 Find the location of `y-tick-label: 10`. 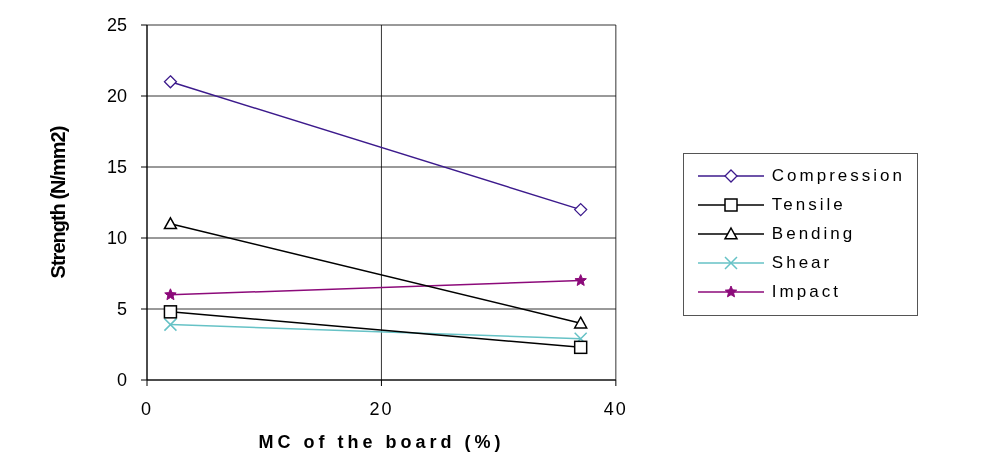

y-tick-label: 10 is located at coordinates (116, 238).